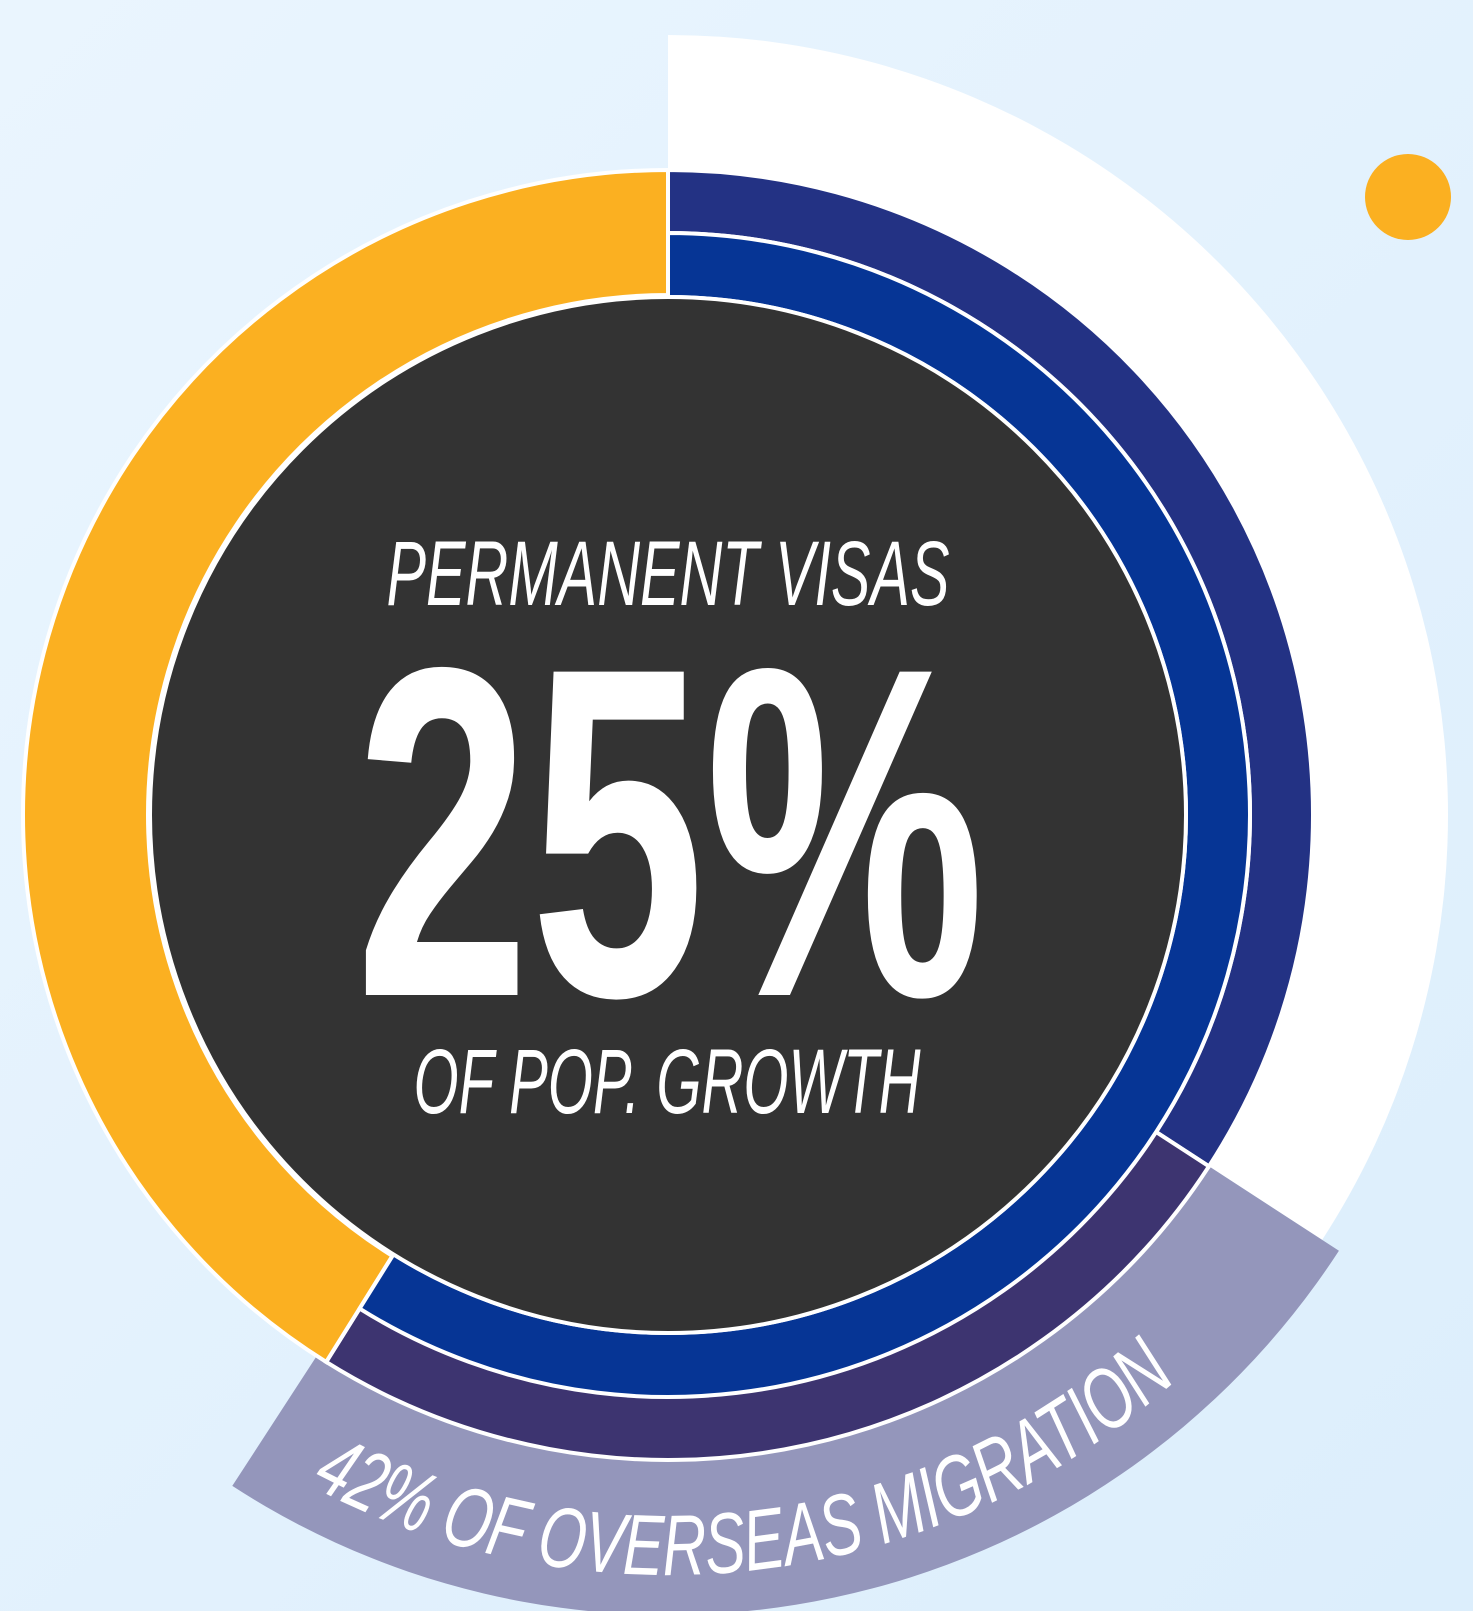 The image size is (1473, 1611). Describe the element at coordinates (668, 574) in the screenshot. I see `center-heading: PERMANENT VISAS` at that location.